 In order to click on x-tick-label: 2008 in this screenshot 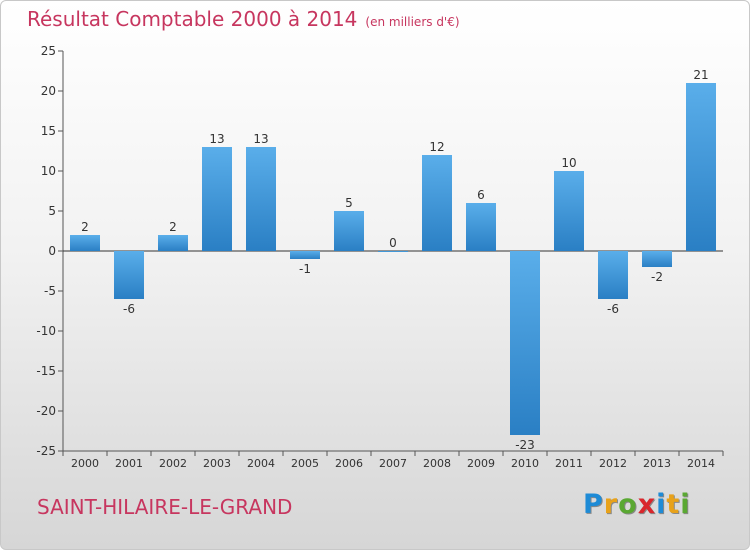, I will do `click(437, 463)`.